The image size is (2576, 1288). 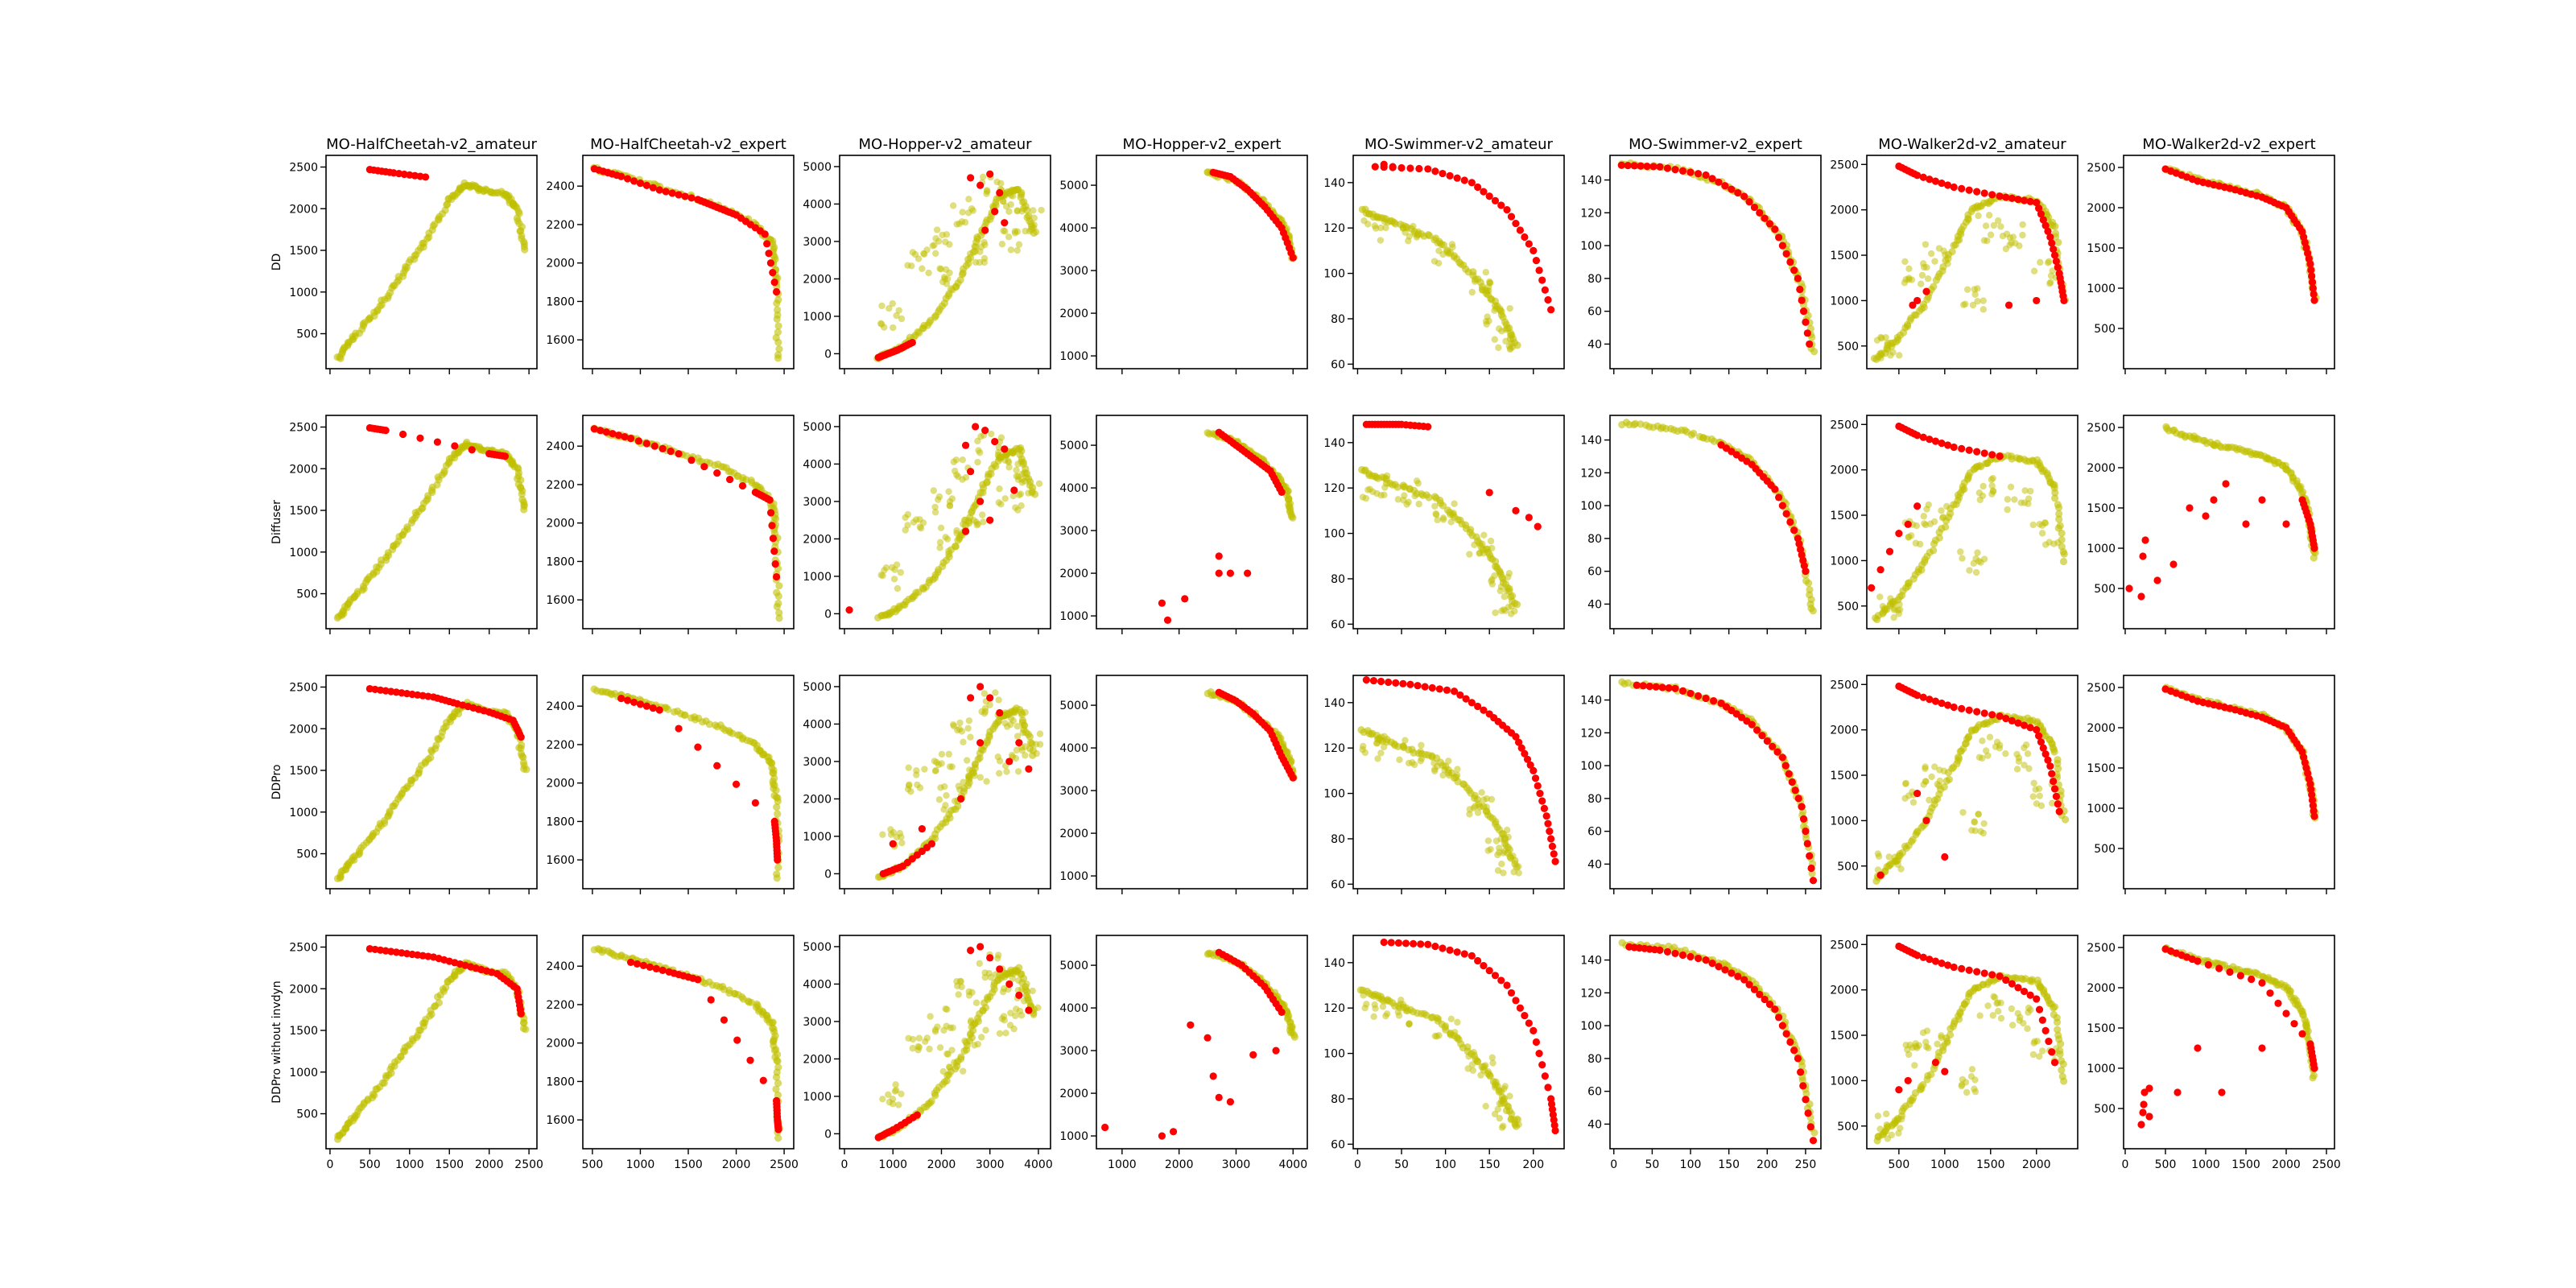 I want to click on x-tick-label: 1000, so click(x=1122, y=1164).